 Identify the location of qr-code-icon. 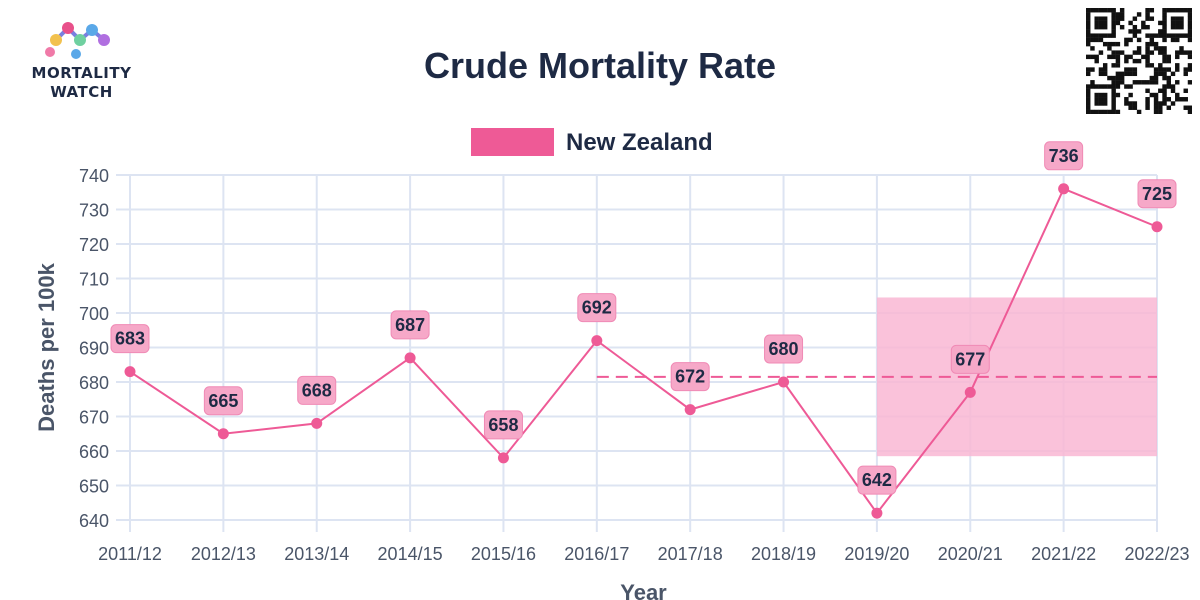
(1139, 61).